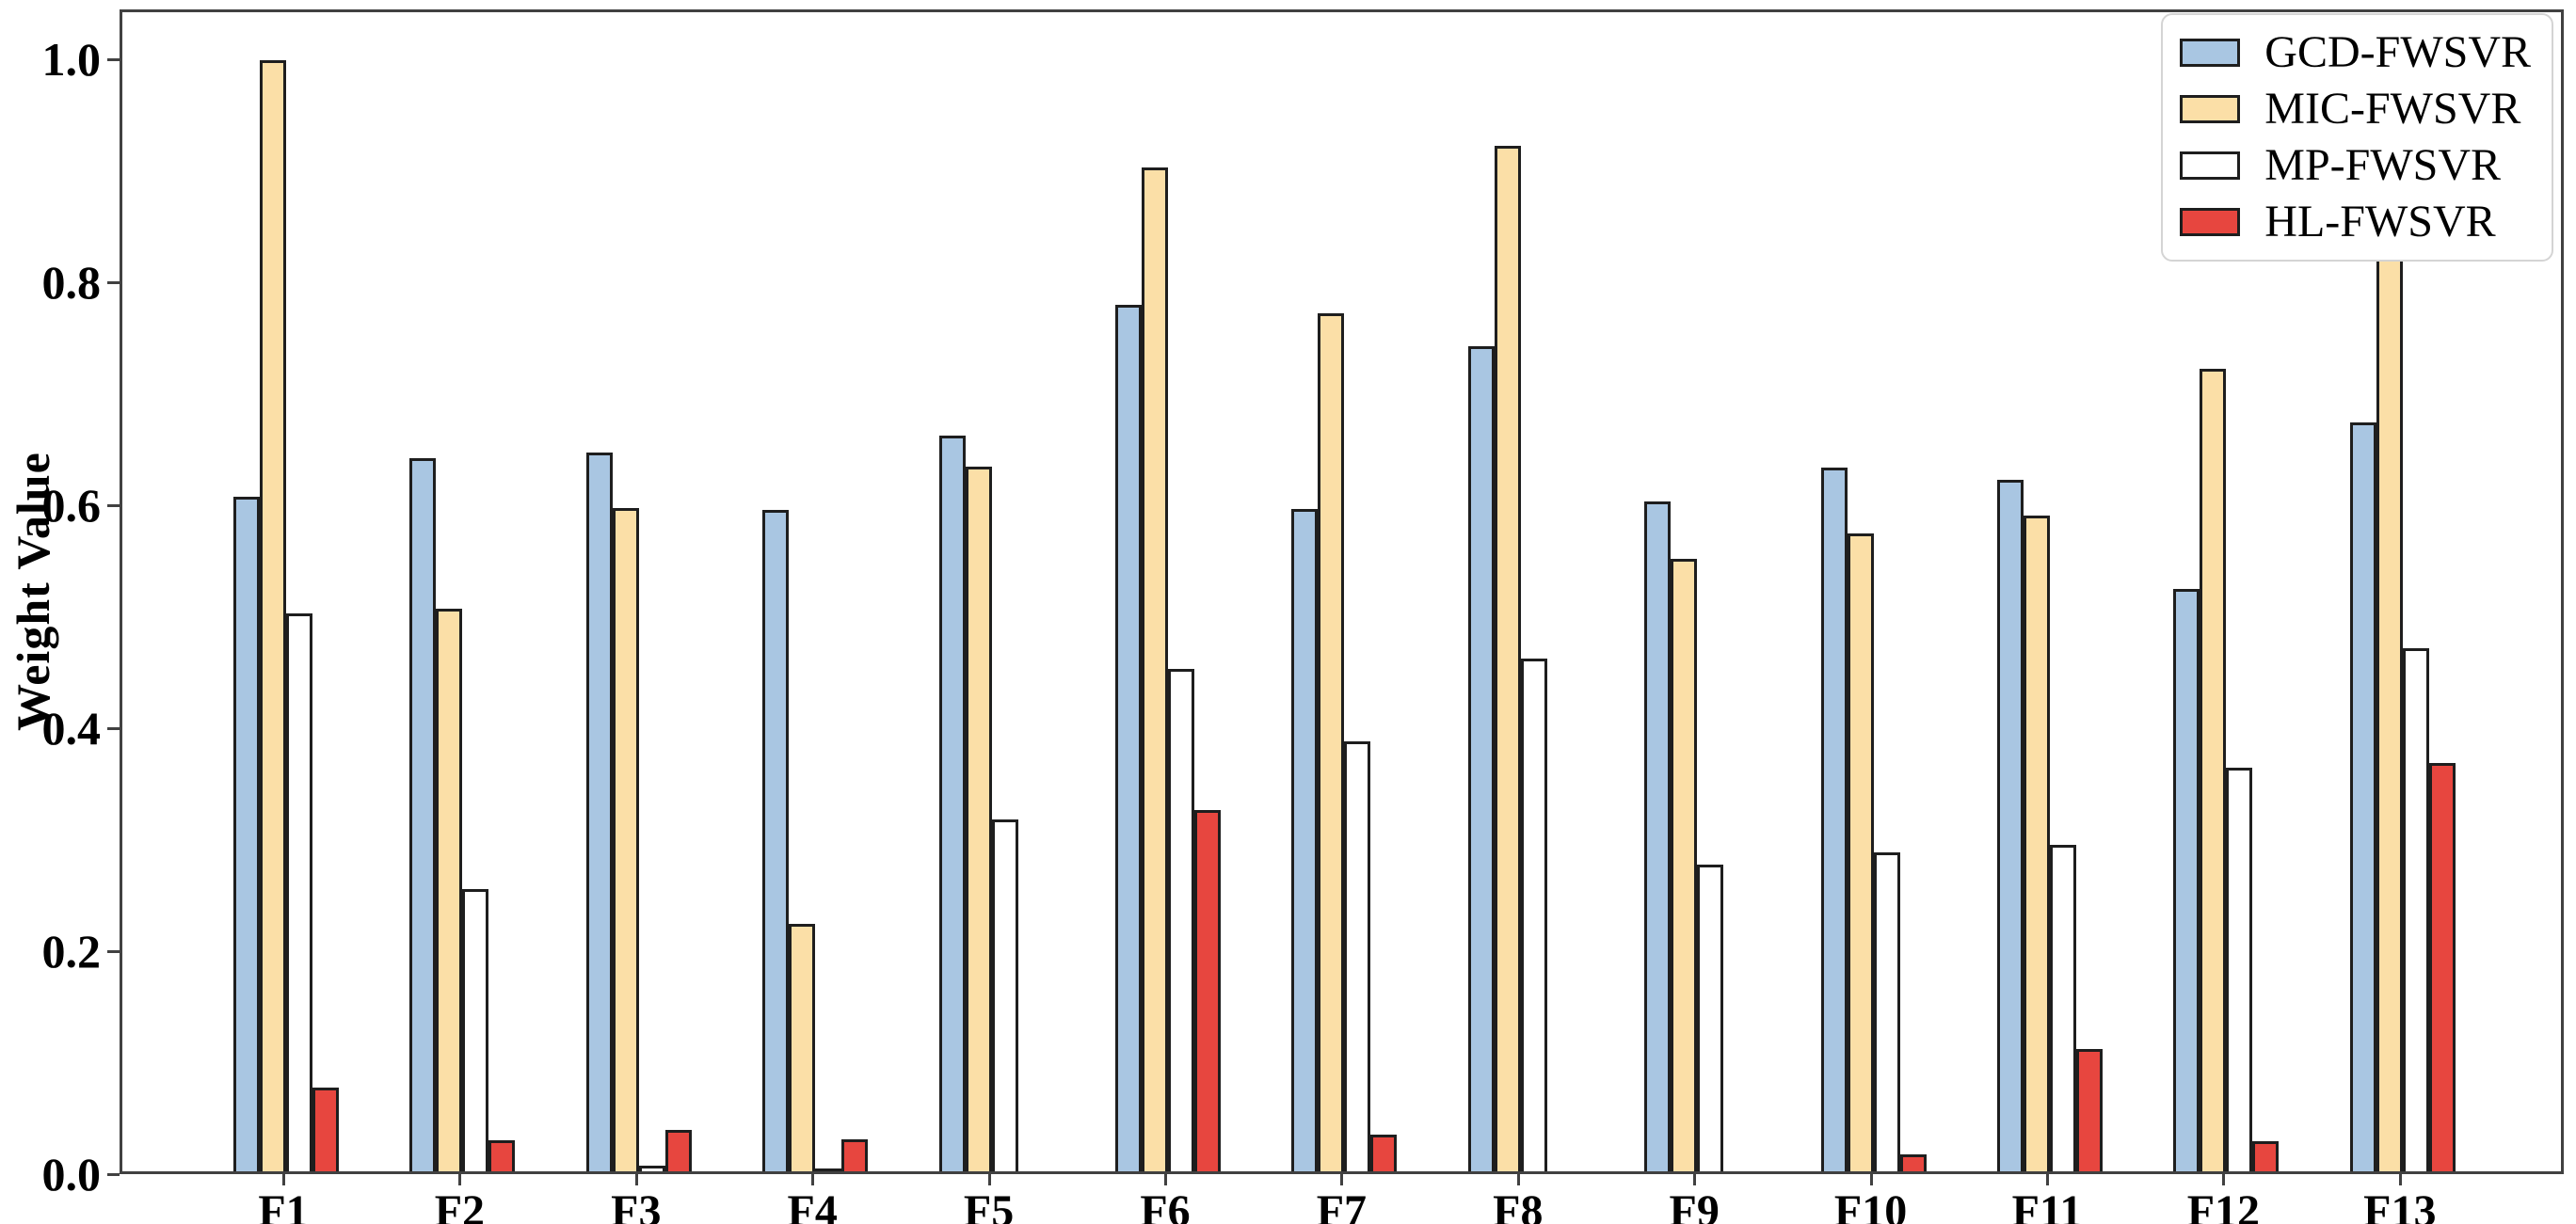 Image resolution: width=2576 pixels, height=1224 pixels. I want to click on x-tick-mark-f5, so click(989, 1179).